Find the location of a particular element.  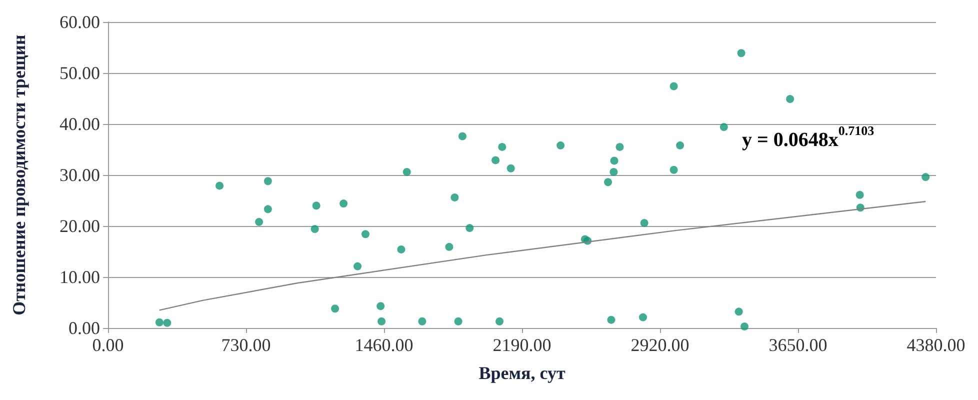

y-tick-label: 0.00 is located at coordinates (84, 328).